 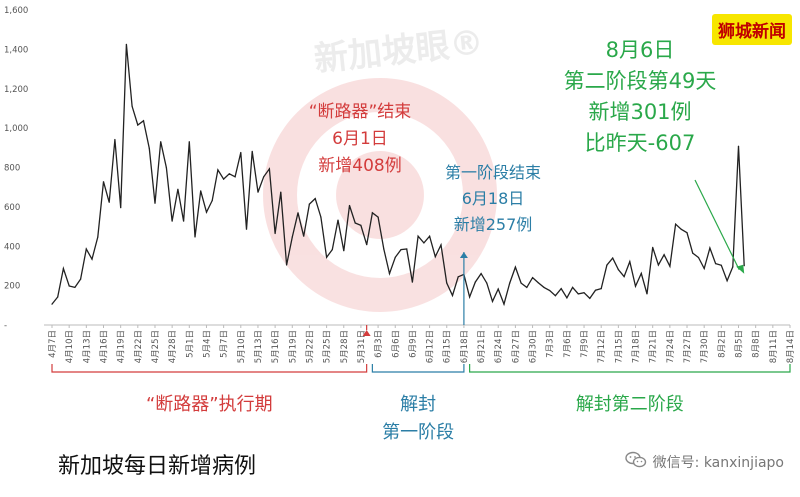 What do you see at coordinates (328, 346) in the screenshot?
I see `x-tick-label: 5月25日` at bounding box center [328, 346].